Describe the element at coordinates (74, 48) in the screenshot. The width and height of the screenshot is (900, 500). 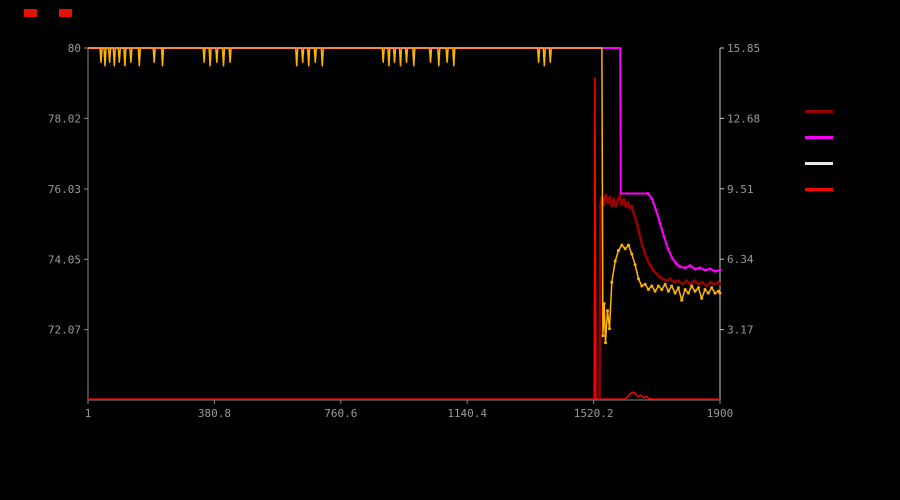
I see `y-left-tick-label: 80` at that location.